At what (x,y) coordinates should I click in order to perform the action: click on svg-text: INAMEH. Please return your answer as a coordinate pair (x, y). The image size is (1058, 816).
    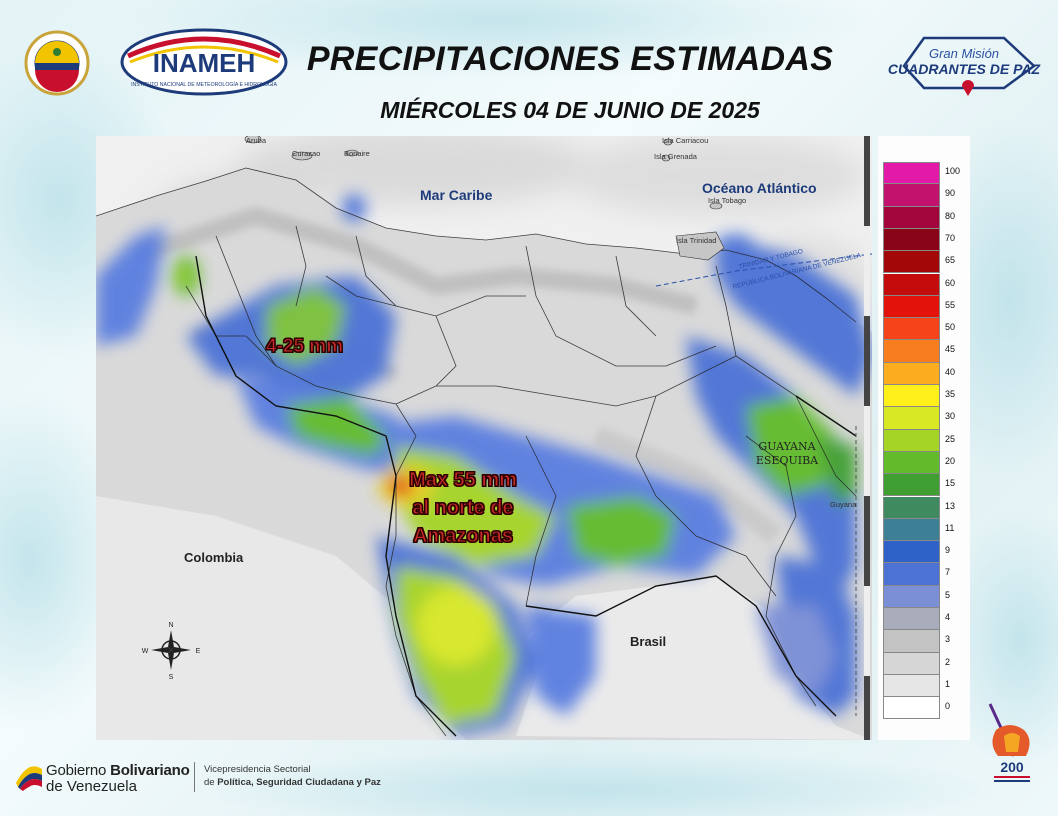
    Looking at the image, I should click on (204, 63).